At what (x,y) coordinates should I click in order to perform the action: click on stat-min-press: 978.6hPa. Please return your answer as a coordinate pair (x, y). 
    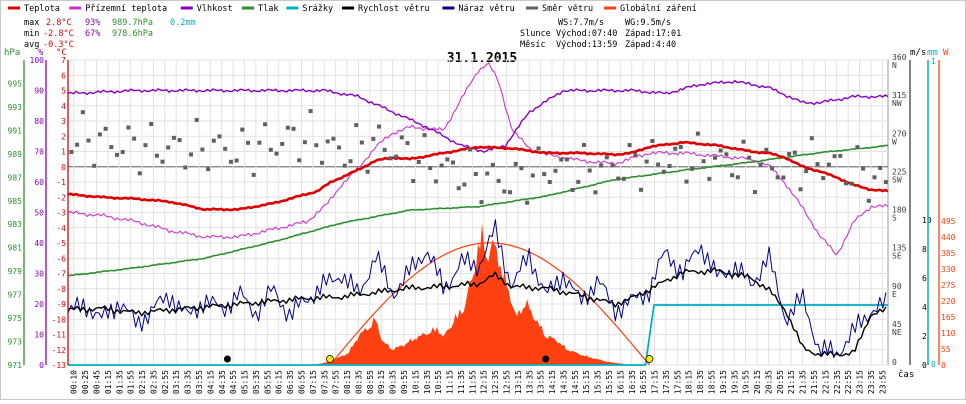
    Looking at the image, I should click on (132, 34).